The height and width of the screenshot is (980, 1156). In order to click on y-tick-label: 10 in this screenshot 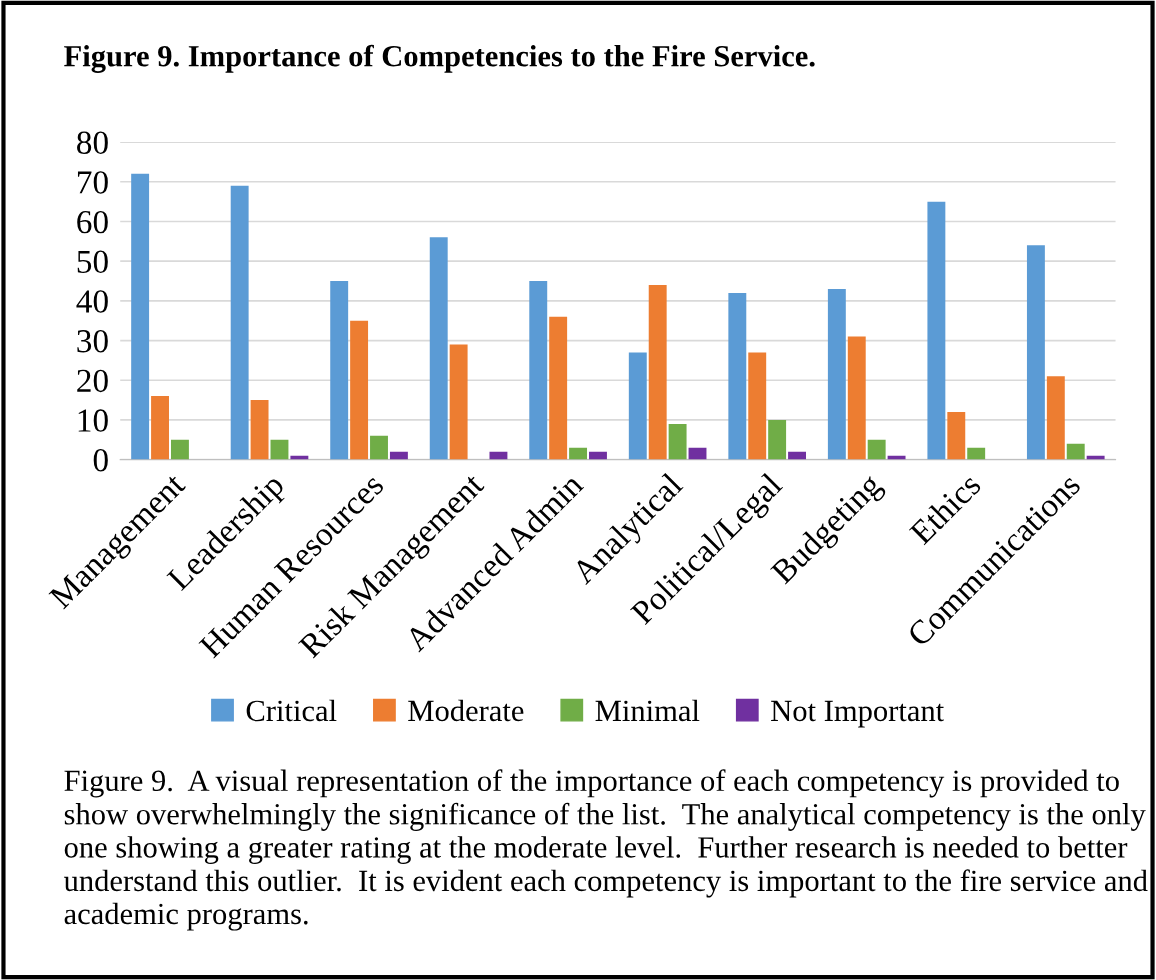, I will do `click(93, 420)`.